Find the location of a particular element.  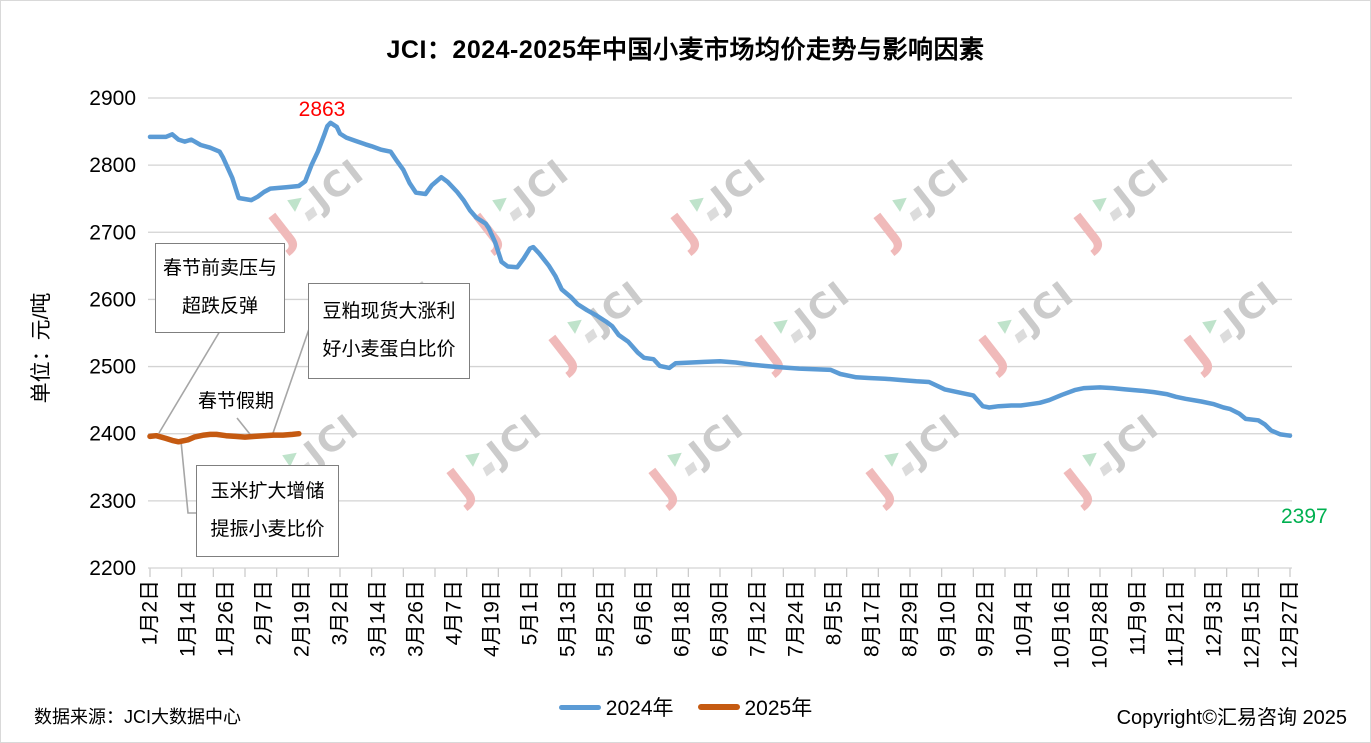

svg-text: 10月16日 is located at coordinates (1062, 624).